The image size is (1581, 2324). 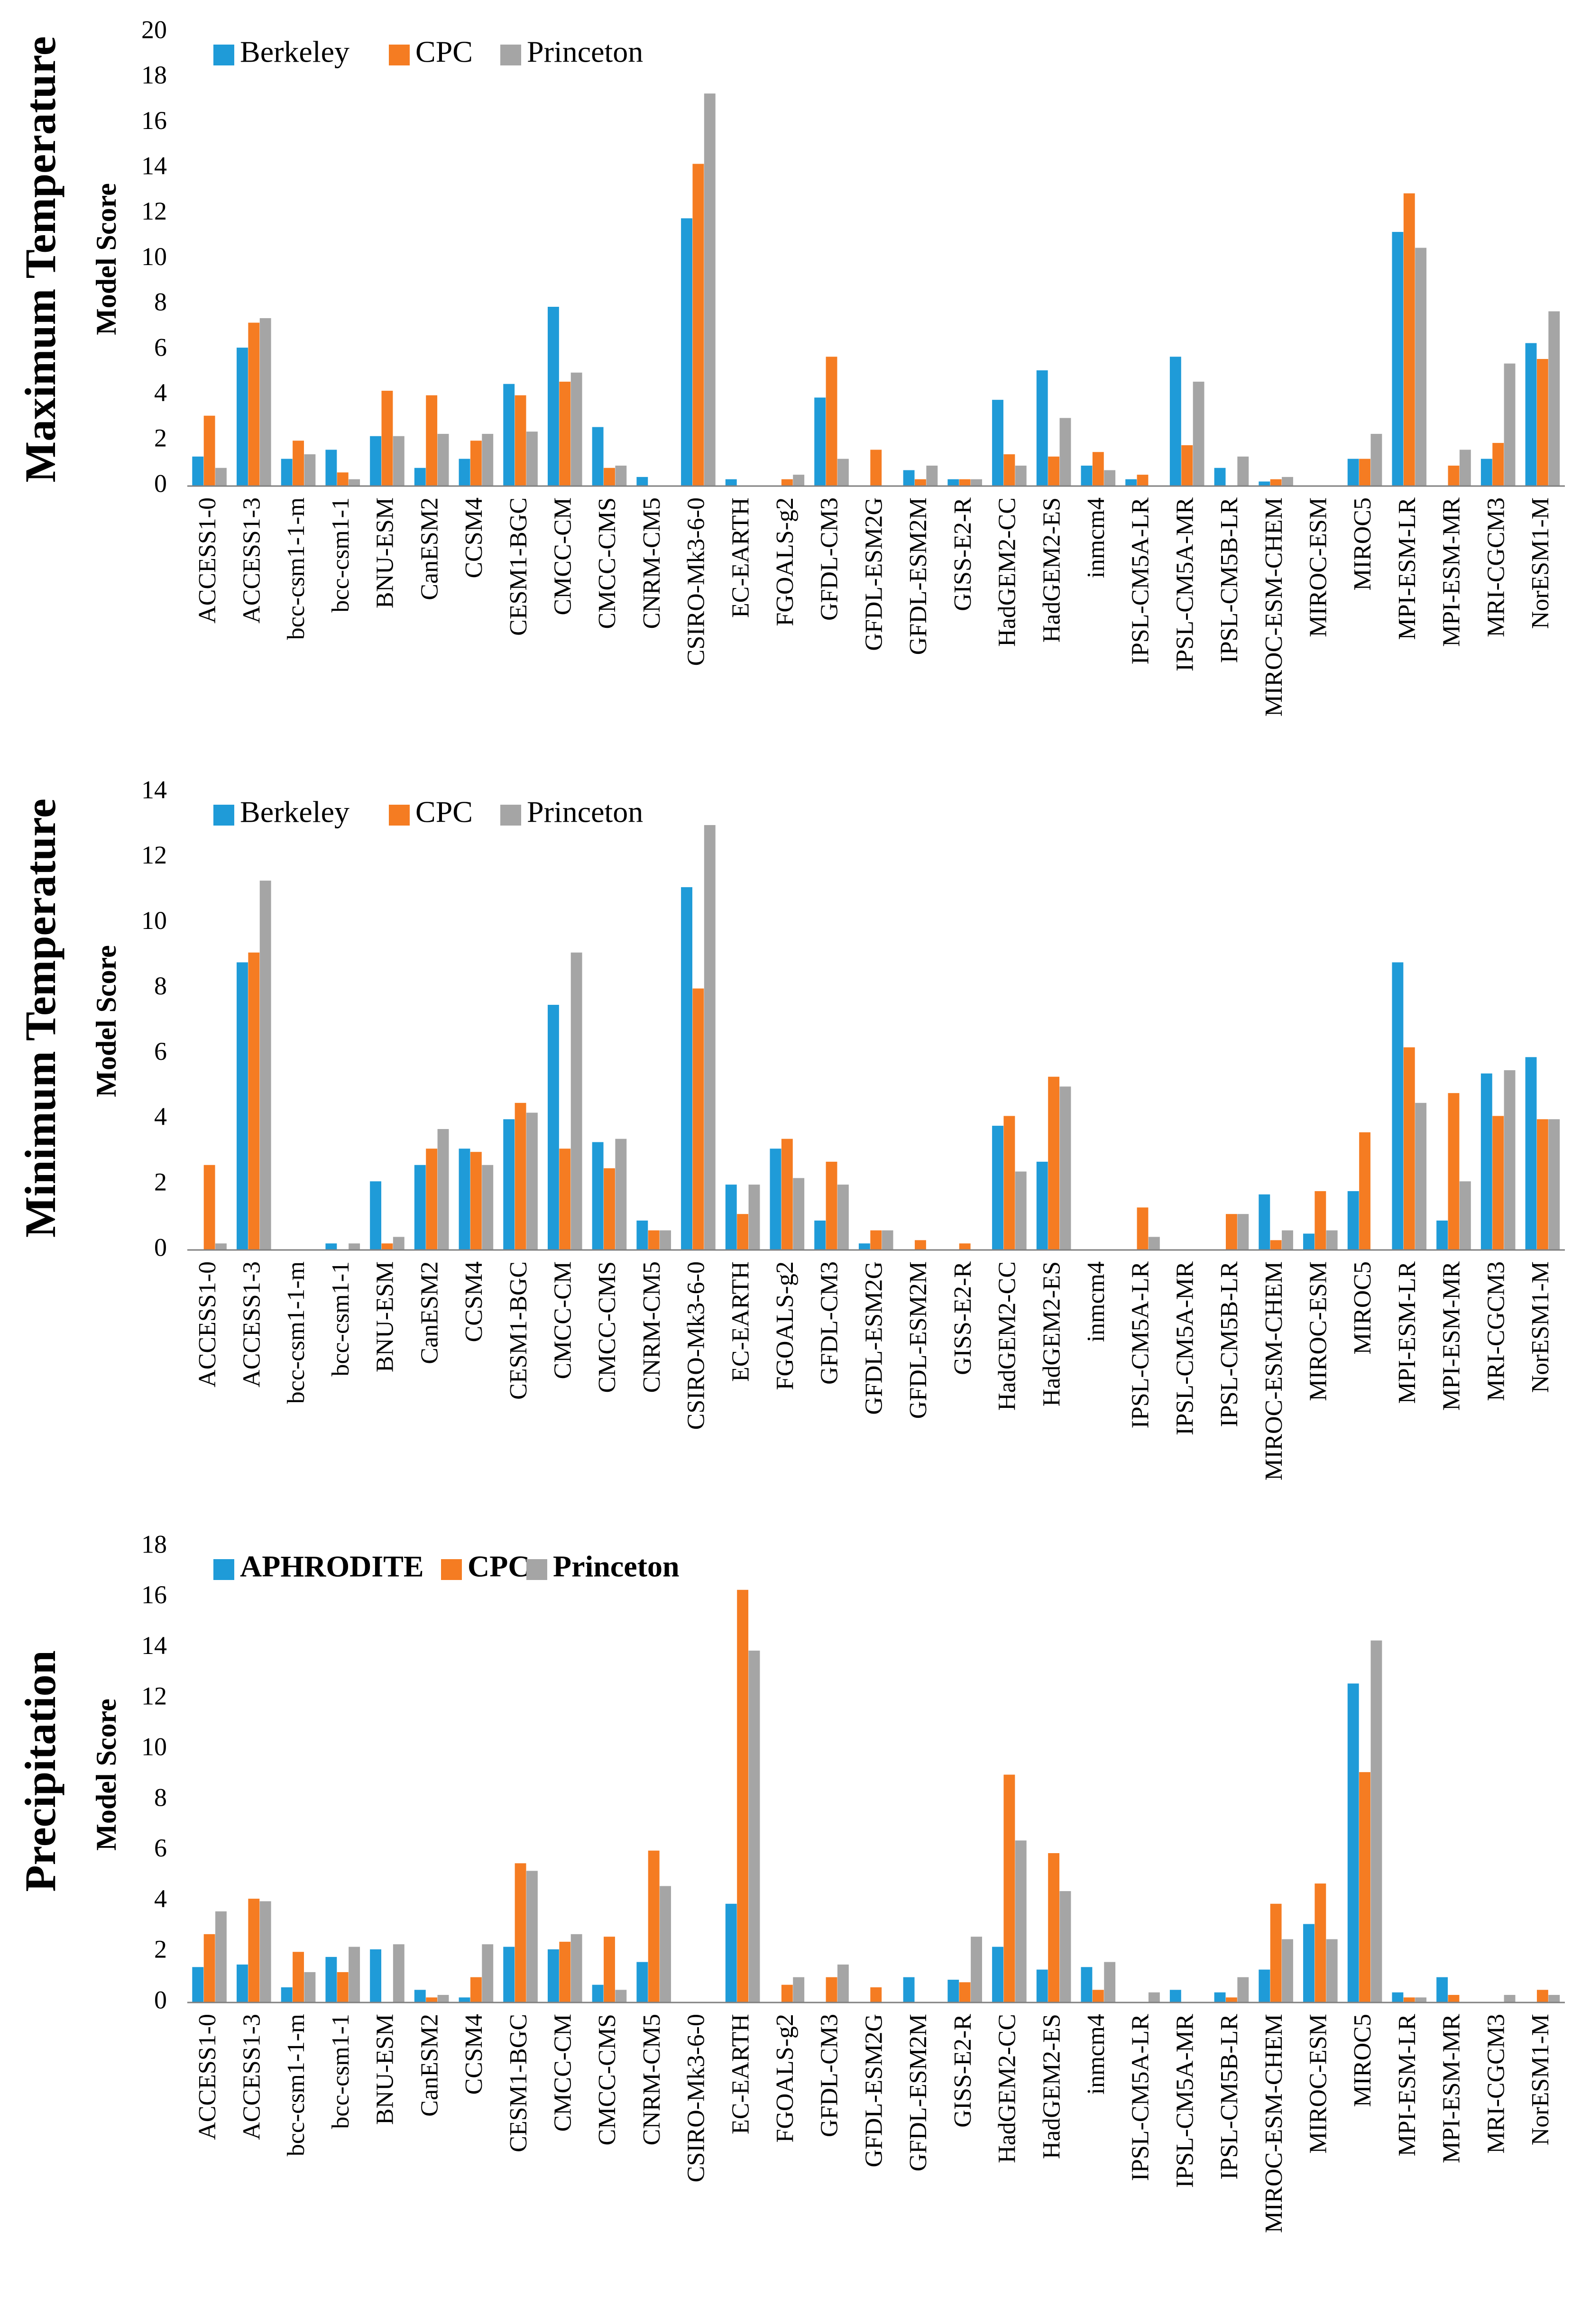 I want to click on bar-cpc-gfdl-esm2m, so click(x=920, y=483).